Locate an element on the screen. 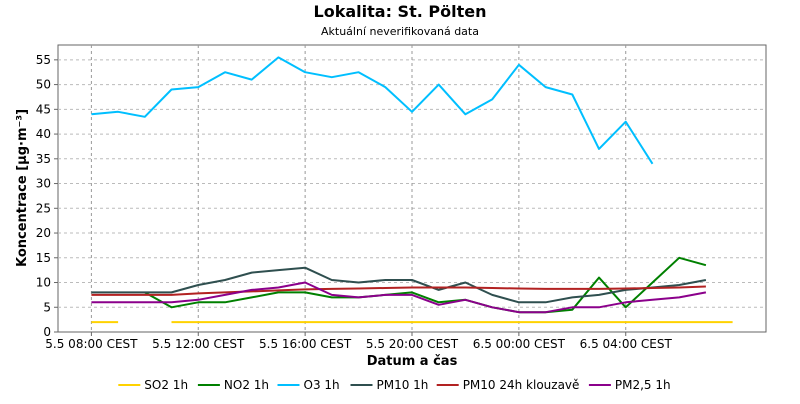  legend-item: PM10 1h is located at coordinates (389, 385).